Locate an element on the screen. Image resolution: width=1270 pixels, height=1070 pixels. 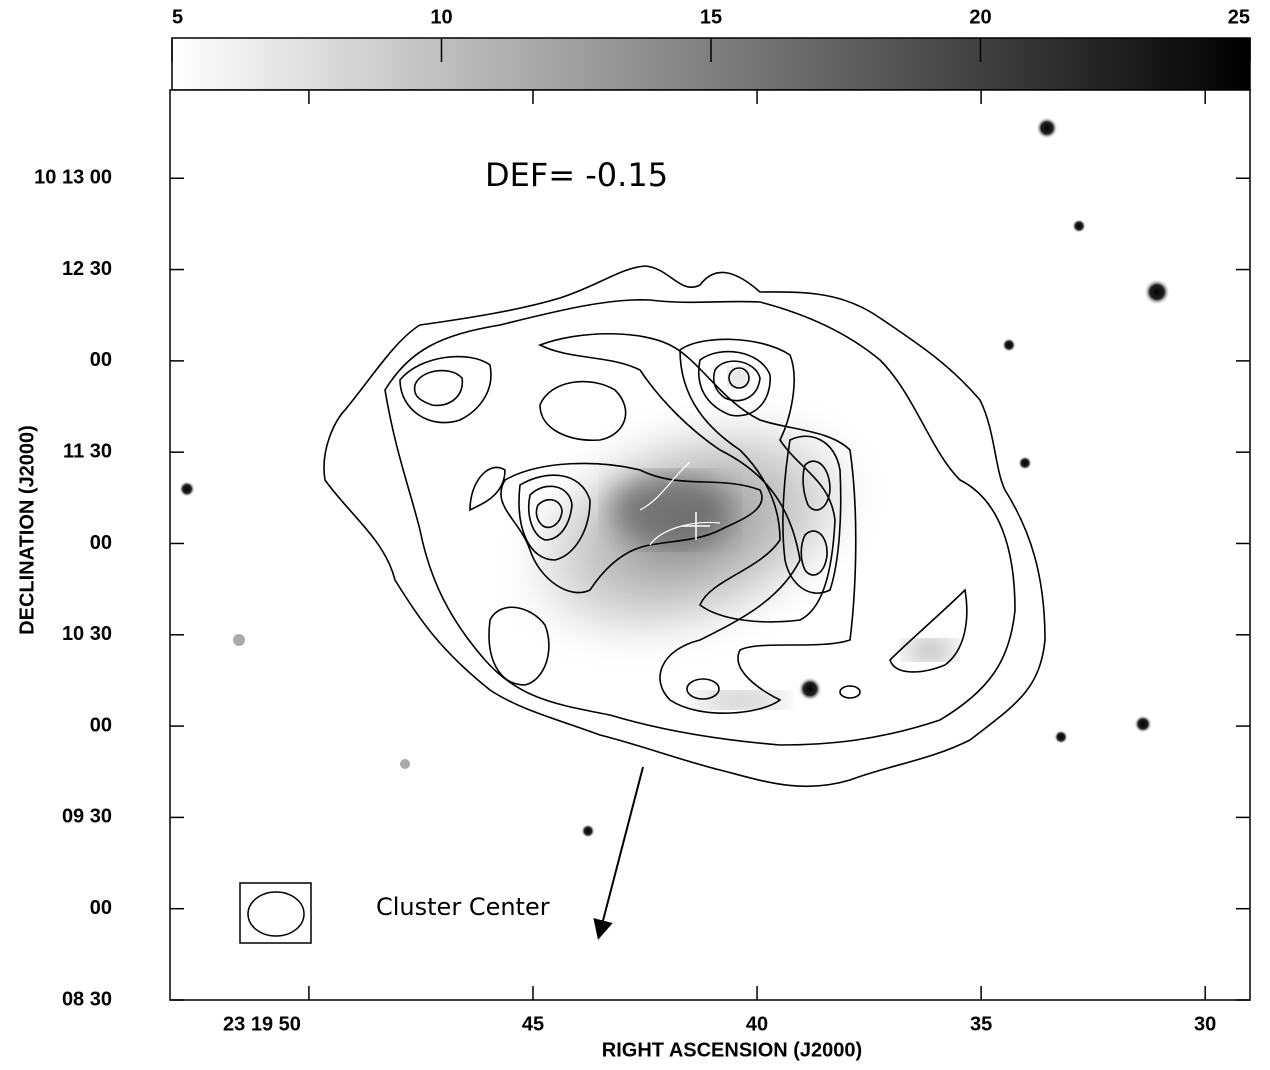
colorbar-tick-label: 10 is located at coordinates (441, 17).